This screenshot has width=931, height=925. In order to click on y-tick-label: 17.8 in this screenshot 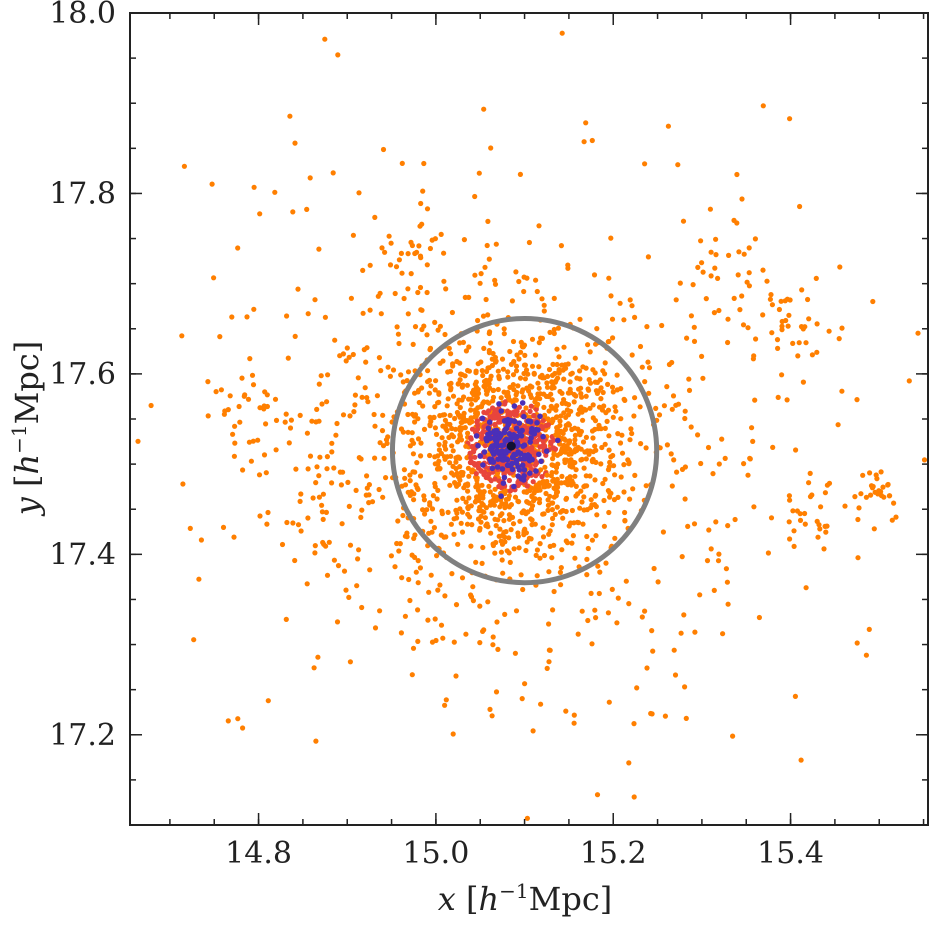, I will do `click(82, 193)`.